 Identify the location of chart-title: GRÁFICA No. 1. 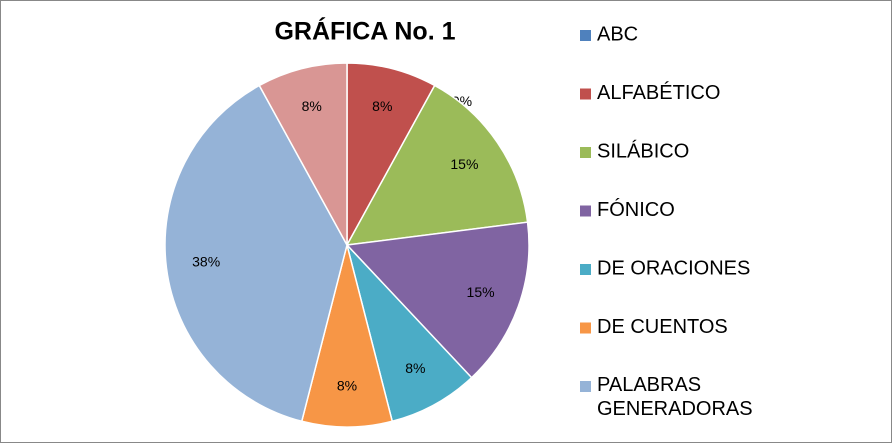
(364, 31).